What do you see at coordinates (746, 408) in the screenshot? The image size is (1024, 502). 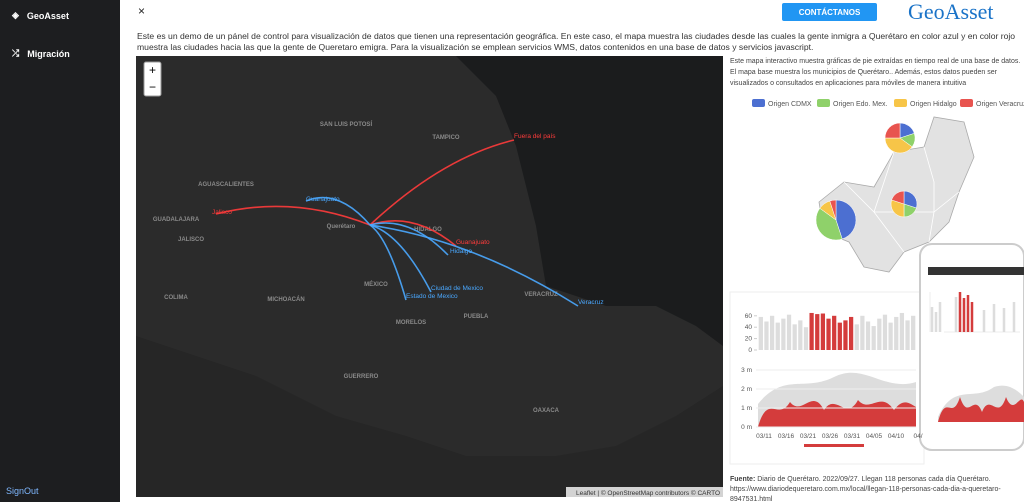 I see `area-tick-label: 1 m` at bounding box center [746, 408].